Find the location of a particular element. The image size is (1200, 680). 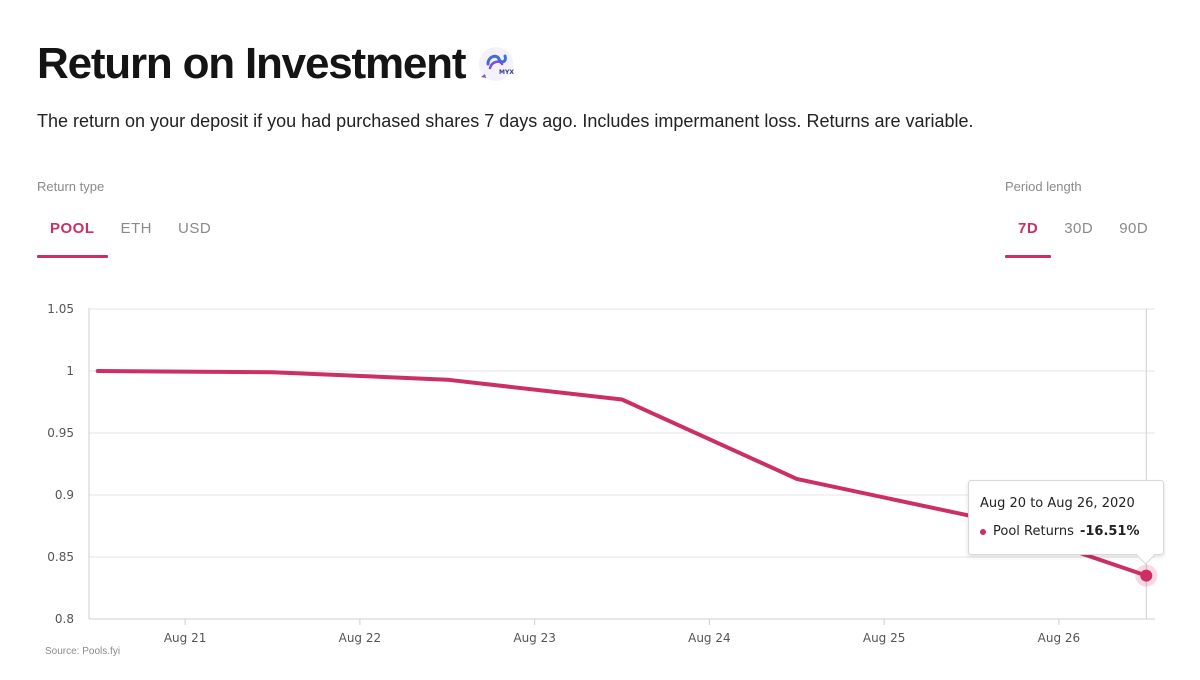

return-type-label: Return type is located at coordinates (71, 186).